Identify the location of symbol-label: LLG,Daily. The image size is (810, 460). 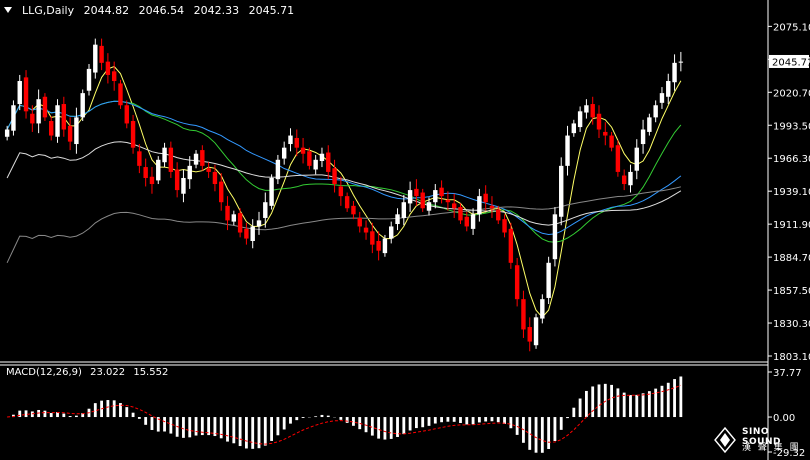
(48, 10).